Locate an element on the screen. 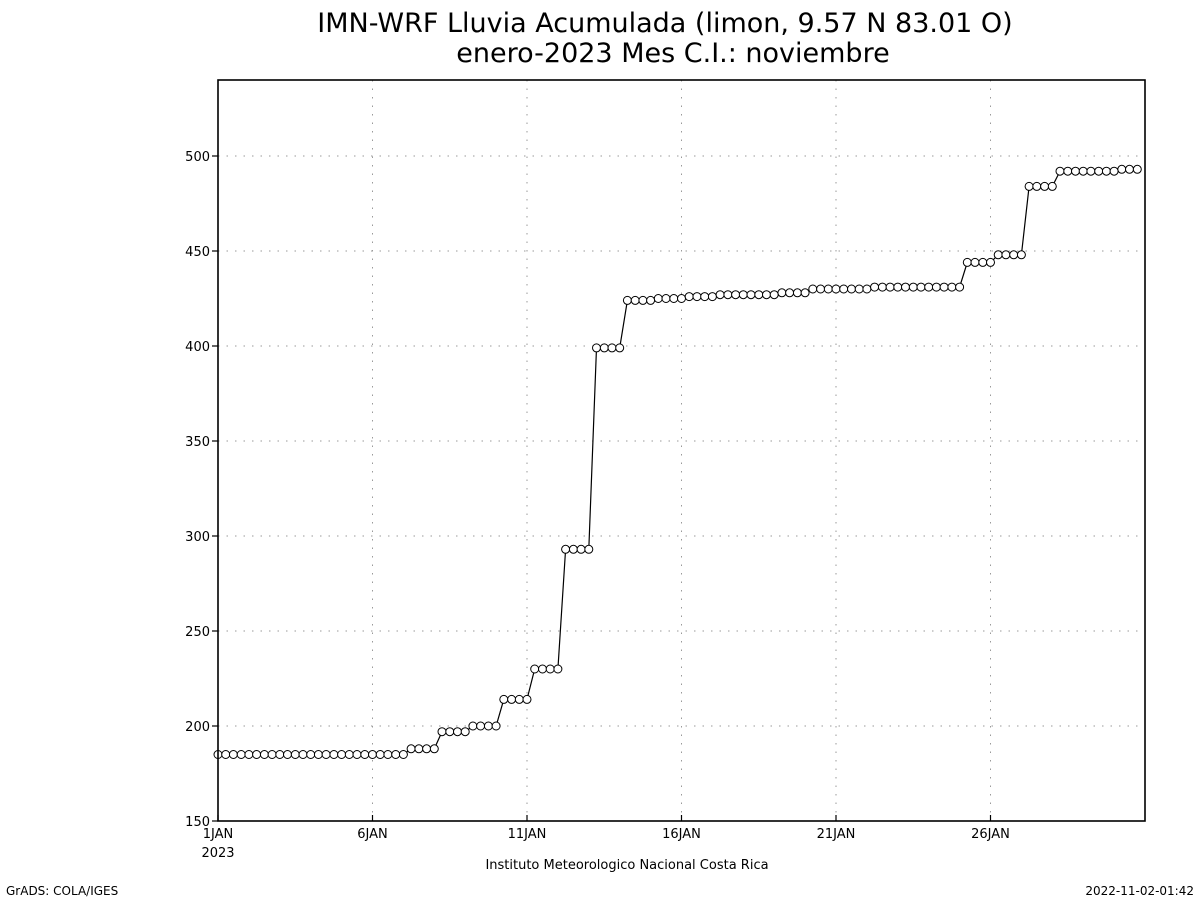  footer-credit: GrADS: COLA/IGES is located at coordinates (62, 891).